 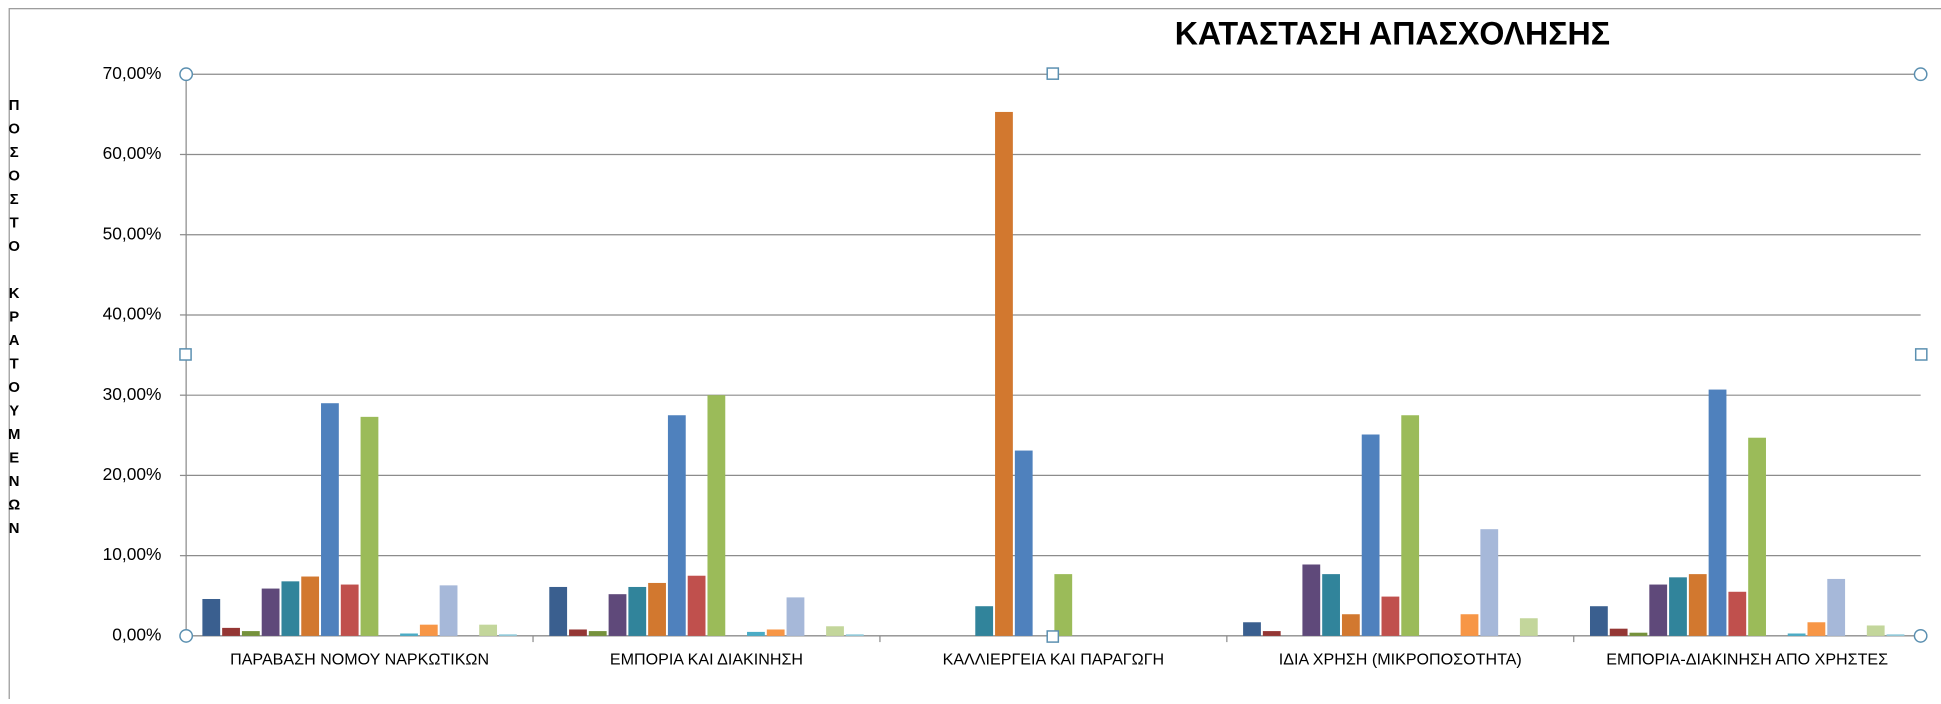 I want to click on x-tick-label-box: ΚΑΛΛΙΕΡΓΕΙΑ ΚΑΙ ΠΑΡΑΓΩΓΗ, so click(x=1053, y=659).